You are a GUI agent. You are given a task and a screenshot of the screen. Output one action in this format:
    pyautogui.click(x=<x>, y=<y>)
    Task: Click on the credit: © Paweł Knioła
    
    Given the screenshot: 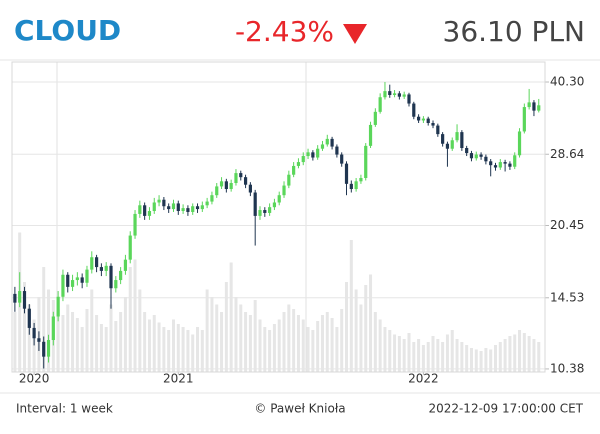 What is the action you would take?
    pyautogui.click(x=299, y=409)
    